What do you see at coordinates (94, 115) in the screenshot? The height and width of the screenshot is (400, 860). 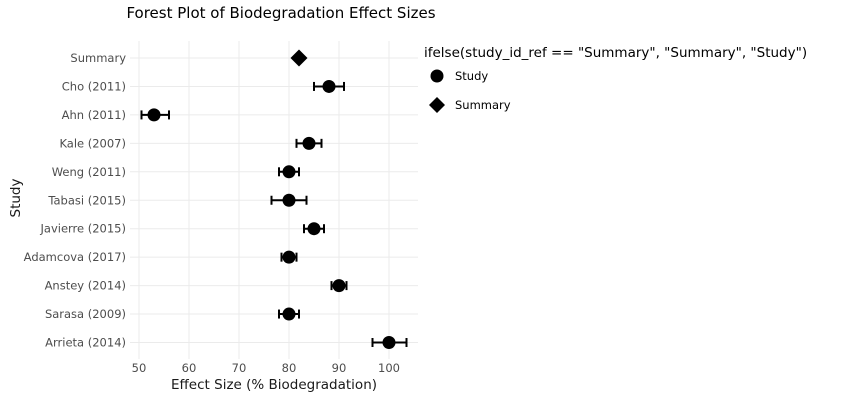 I see `study-label: Ahn (2011)` at bounding box center [94, 115].